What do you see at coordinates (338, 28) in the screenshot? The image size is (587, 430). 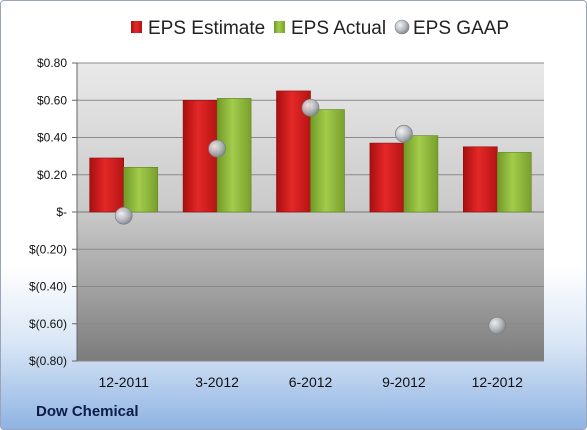 I see `legend-label: EPS Actual` at bounding box center [338, 28].